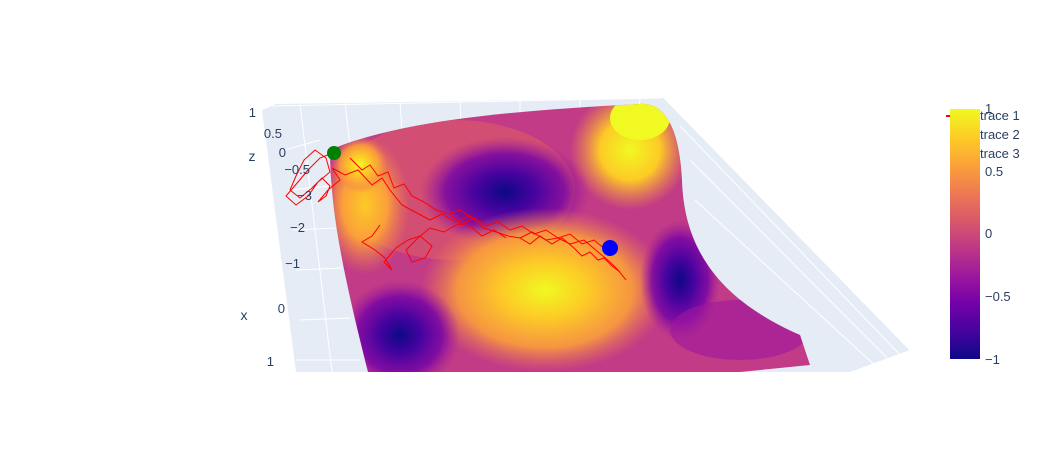  I want to click on colorbar-tick-5: −1, so click(992, 359).